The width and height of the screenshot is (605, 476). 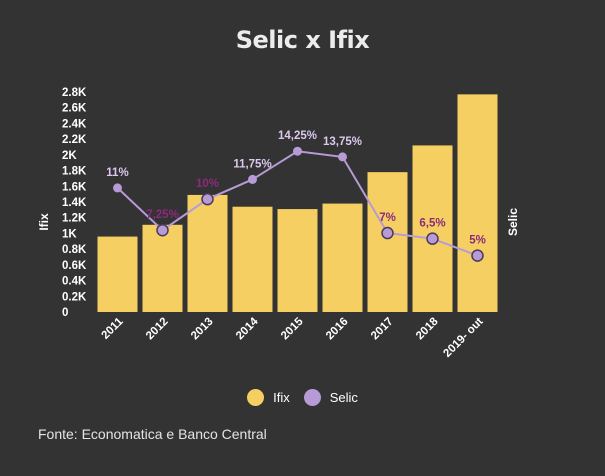 What do you see at coordinates (297, 136) in the screenshot?
I see `selic-data-label: 14,25%` at bounding box center [297, 136].